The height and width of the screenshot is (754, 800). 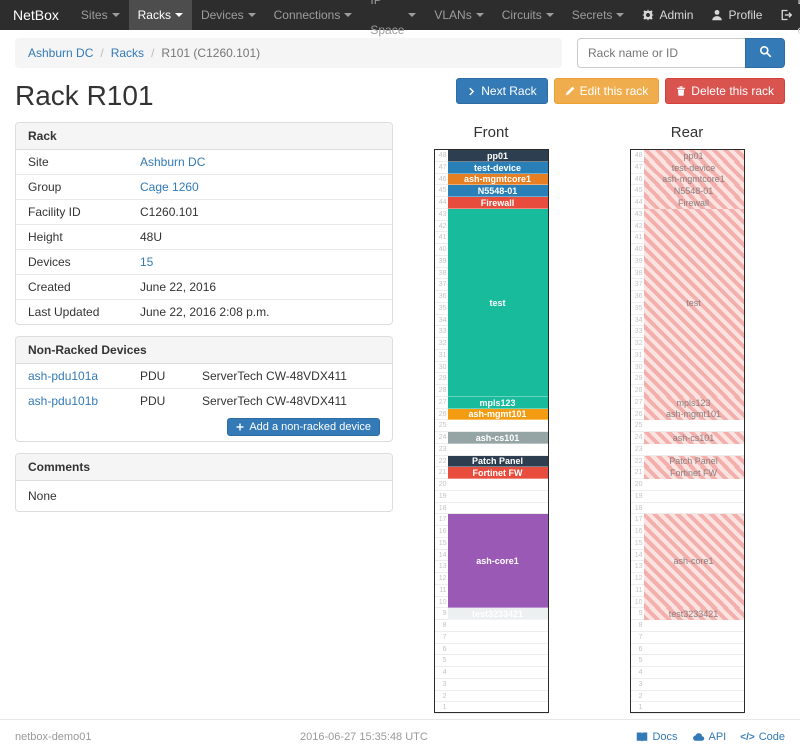 What do you see at coordinates (657, 737) in the screenshot?
I see `docs-link: Docs` at bounding box center [657, 737].